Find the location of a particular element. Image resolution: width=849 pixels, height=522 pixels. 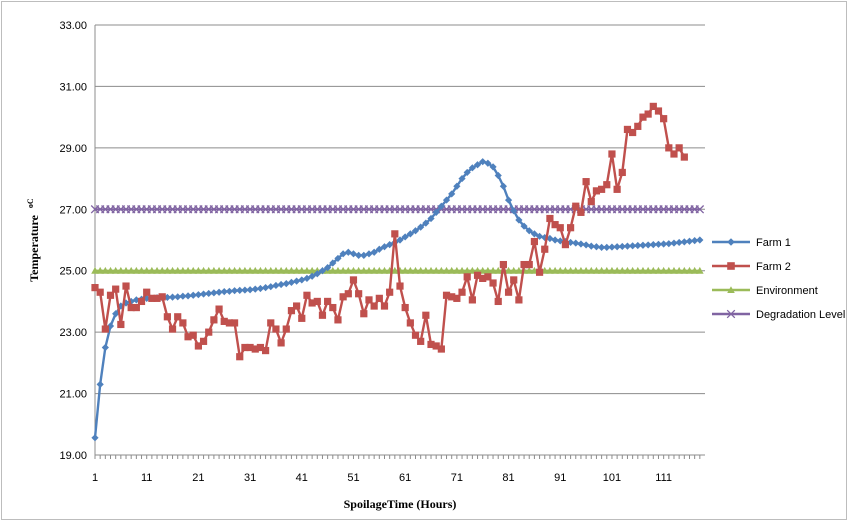

x-tick-label: 81 is located at coordinates (508, 478).